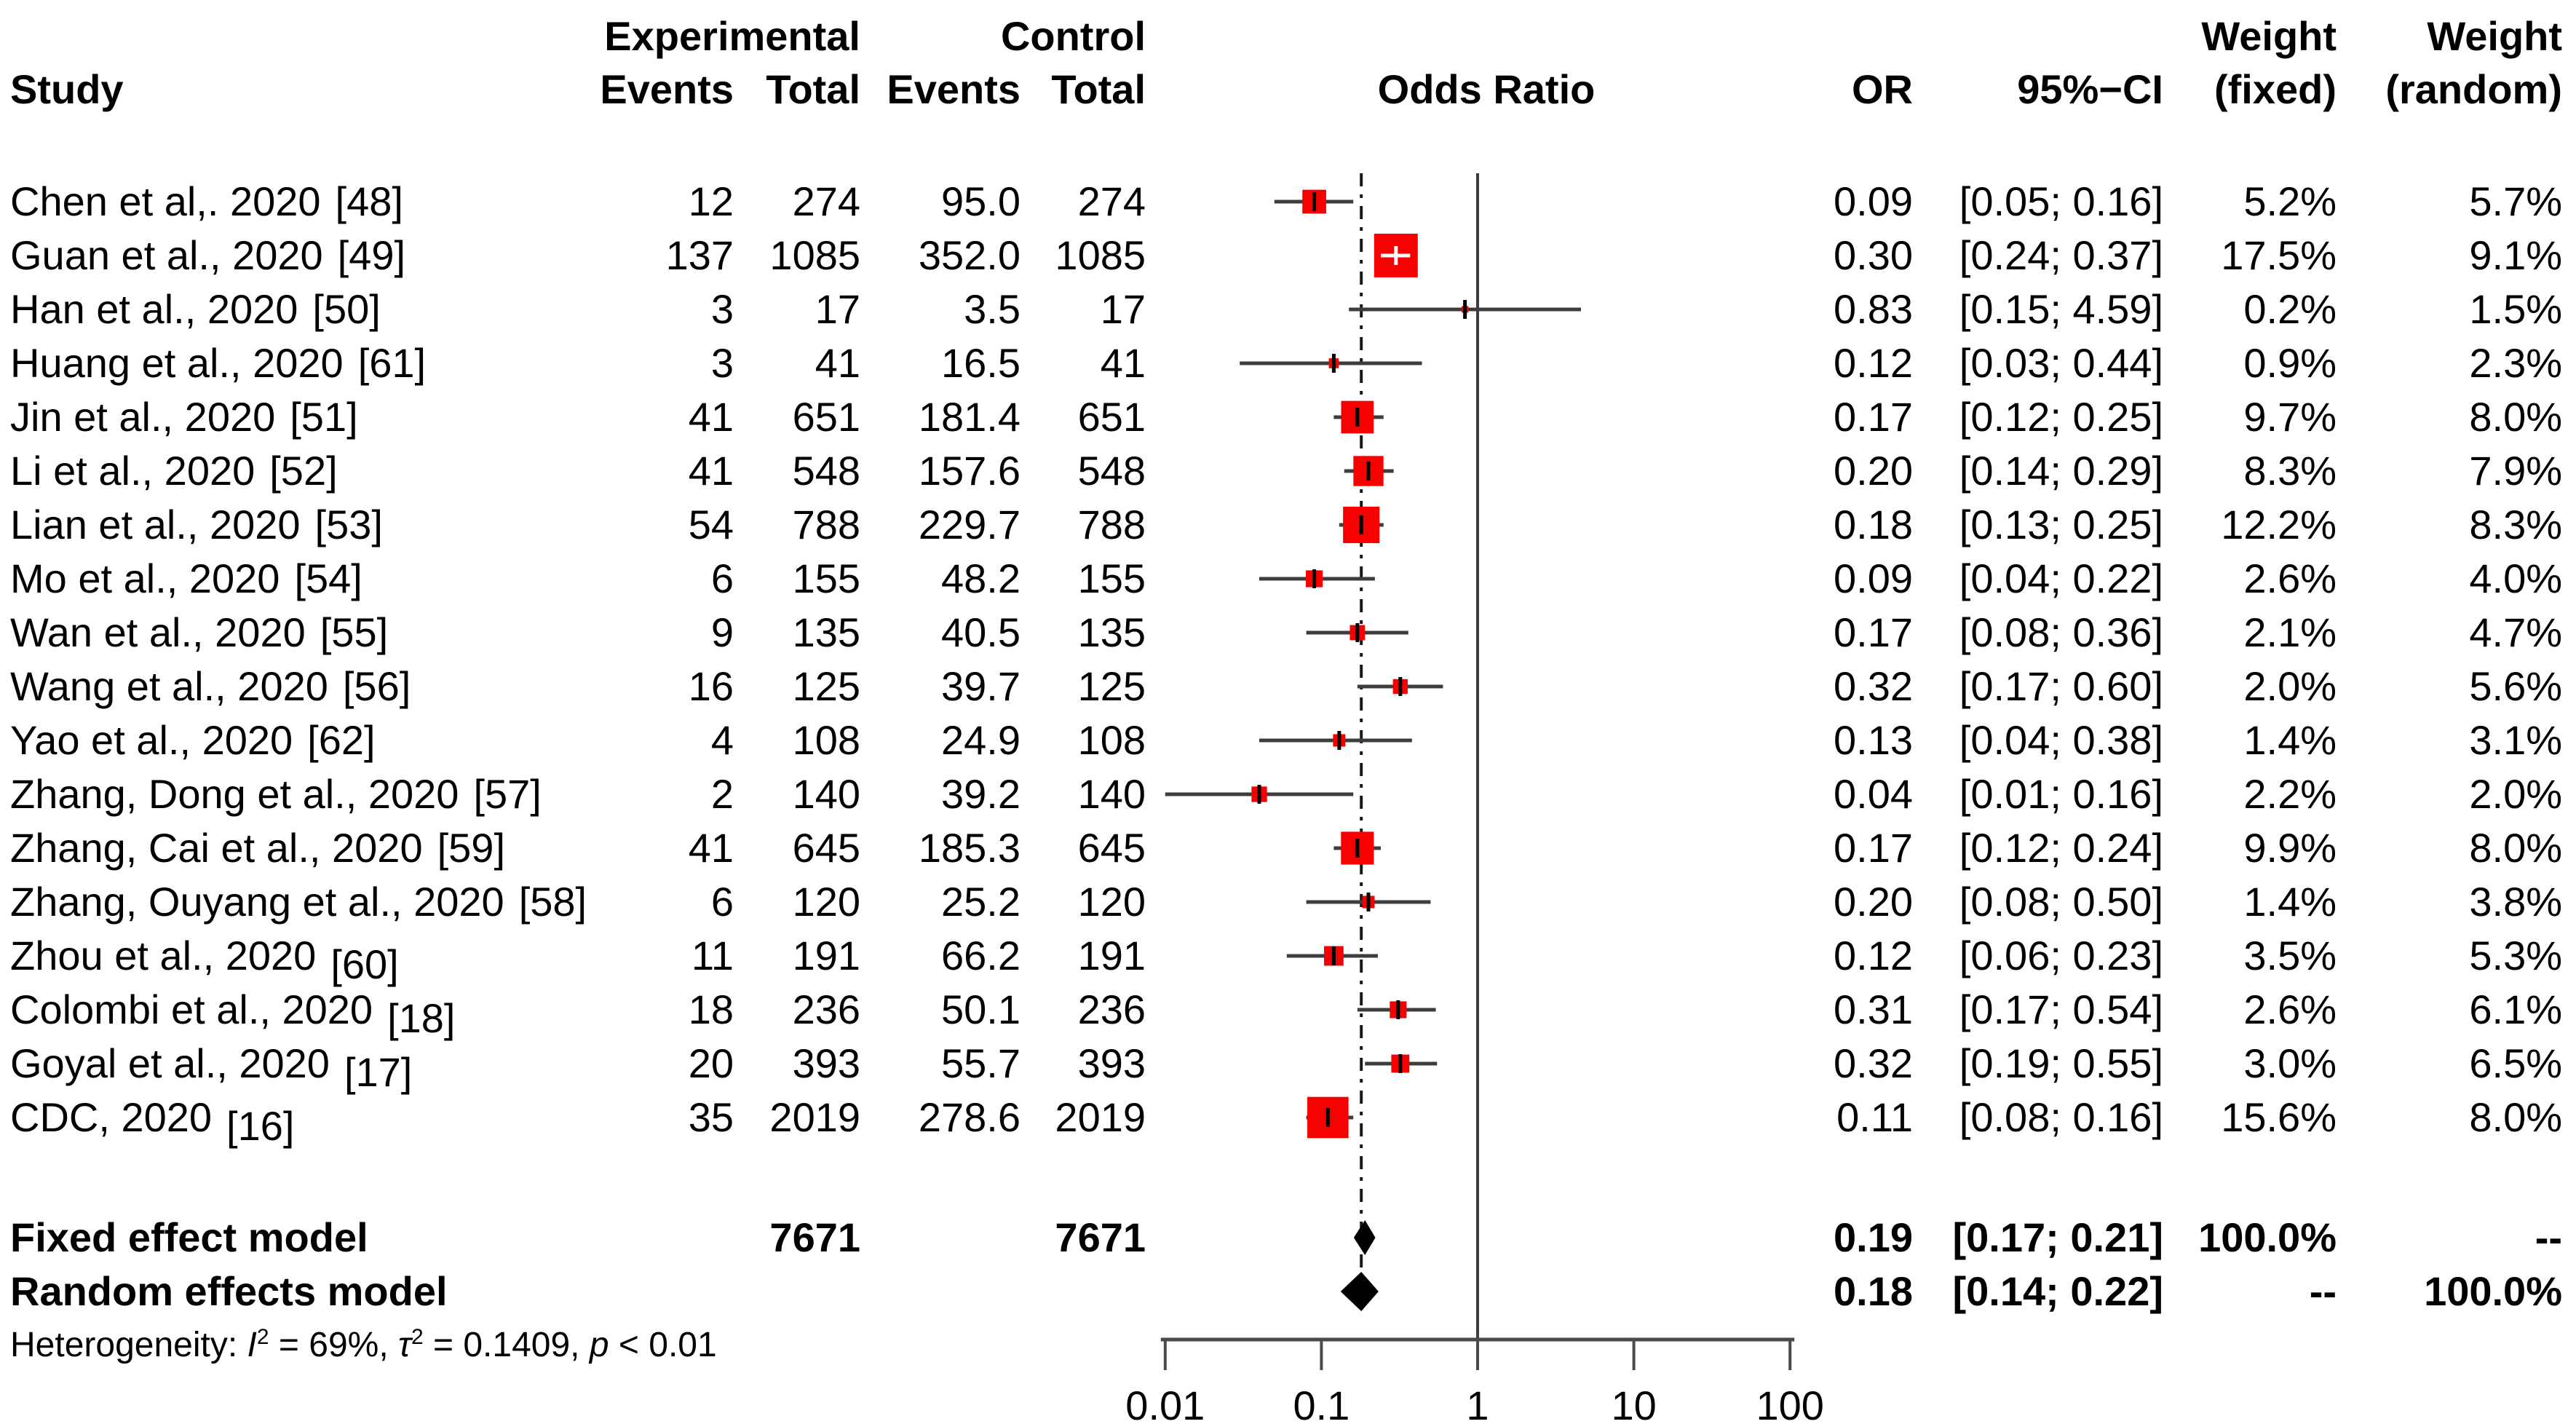 The image size is (2576, 1424). Describe the element at coordinates (981, 1009) in the screenshot. I see `events-control: 50.1` at that location.